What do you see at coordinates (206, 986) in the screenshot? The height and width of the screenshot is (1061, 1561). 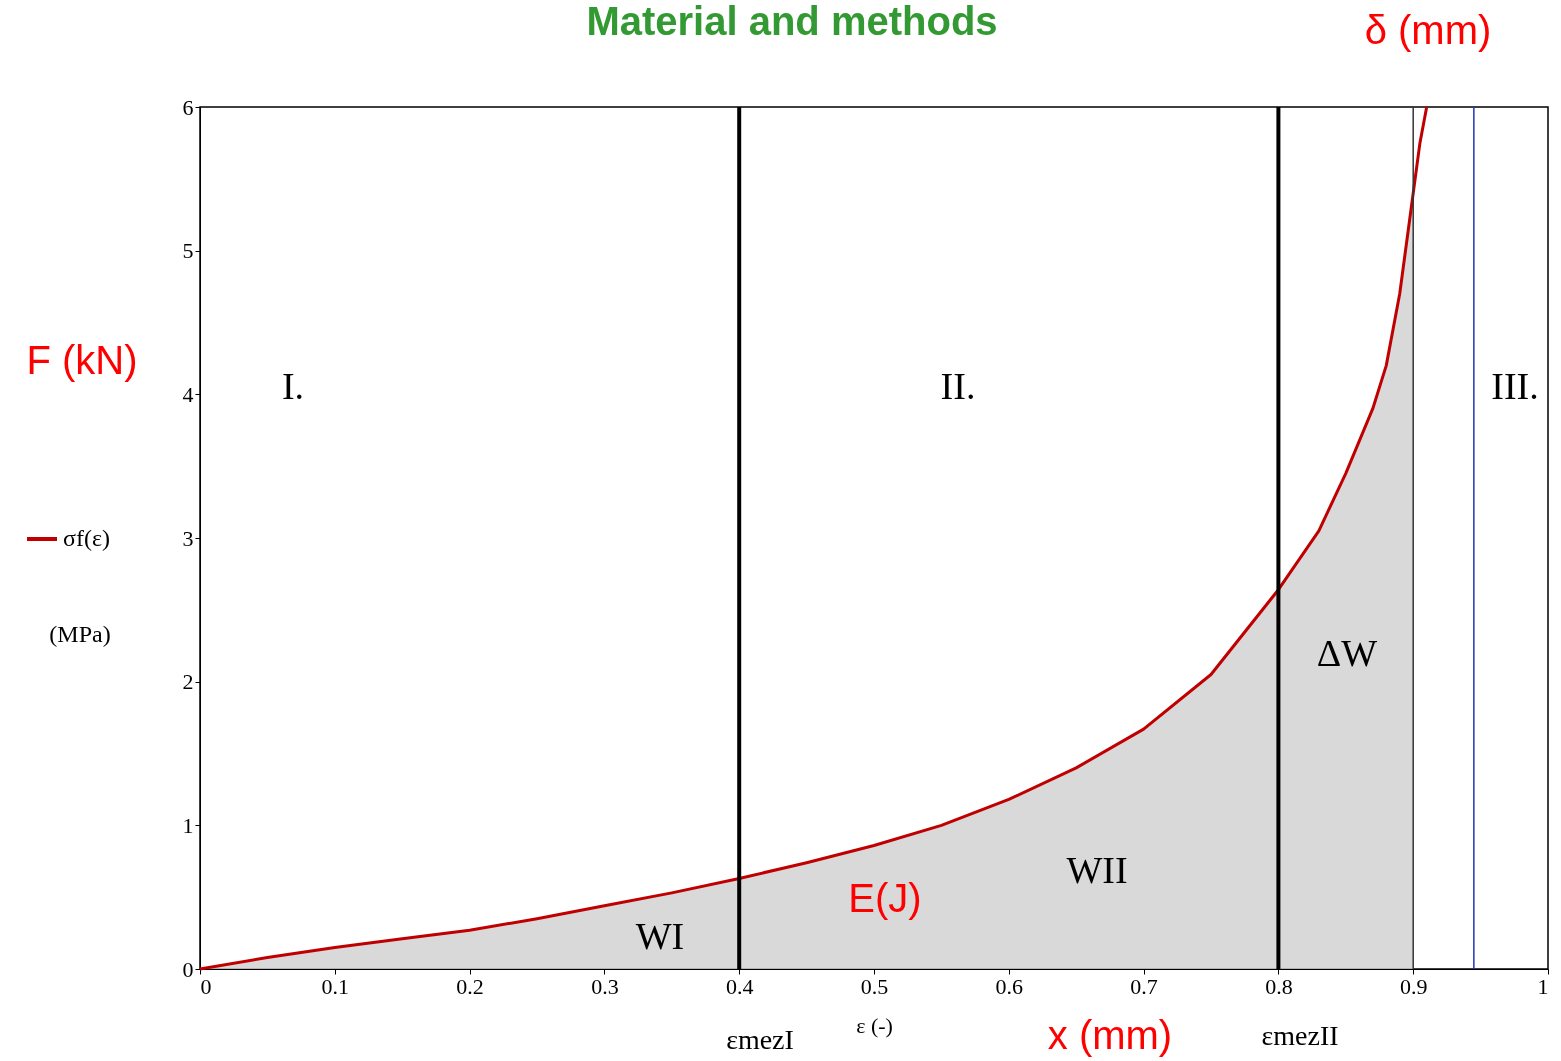 I see `x-tick-label: 0` at bounding box center [206, 986].